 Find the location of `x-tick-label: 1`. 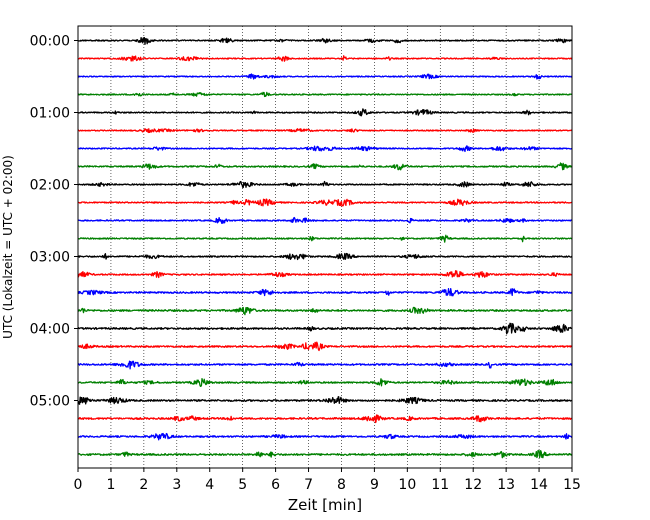

x-tick-label: 1 is located at coordinates (110, 485).